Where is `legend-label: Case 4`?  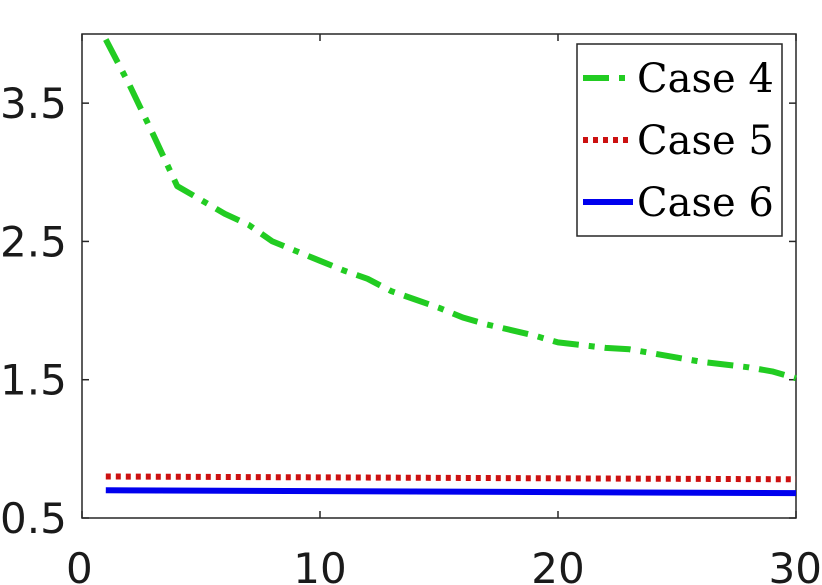
legend-label: Case 4 is located at coordinates (705, 79).